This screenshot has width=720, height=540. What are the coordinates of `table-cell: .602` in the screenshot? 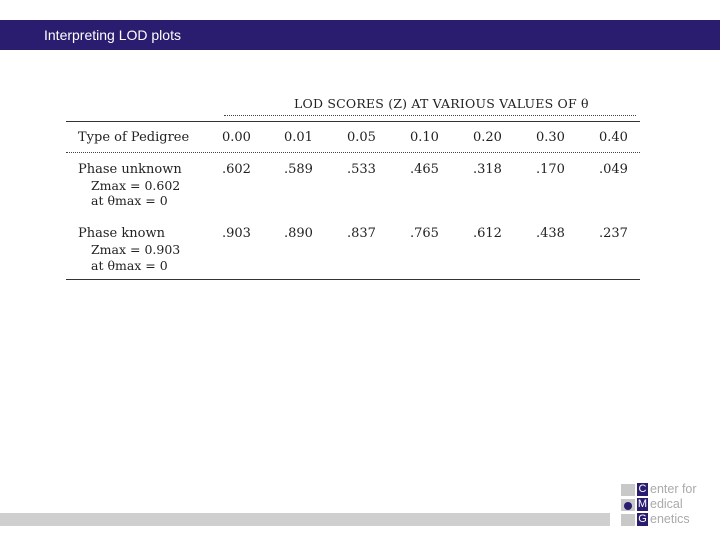 It's located at (236, 169).